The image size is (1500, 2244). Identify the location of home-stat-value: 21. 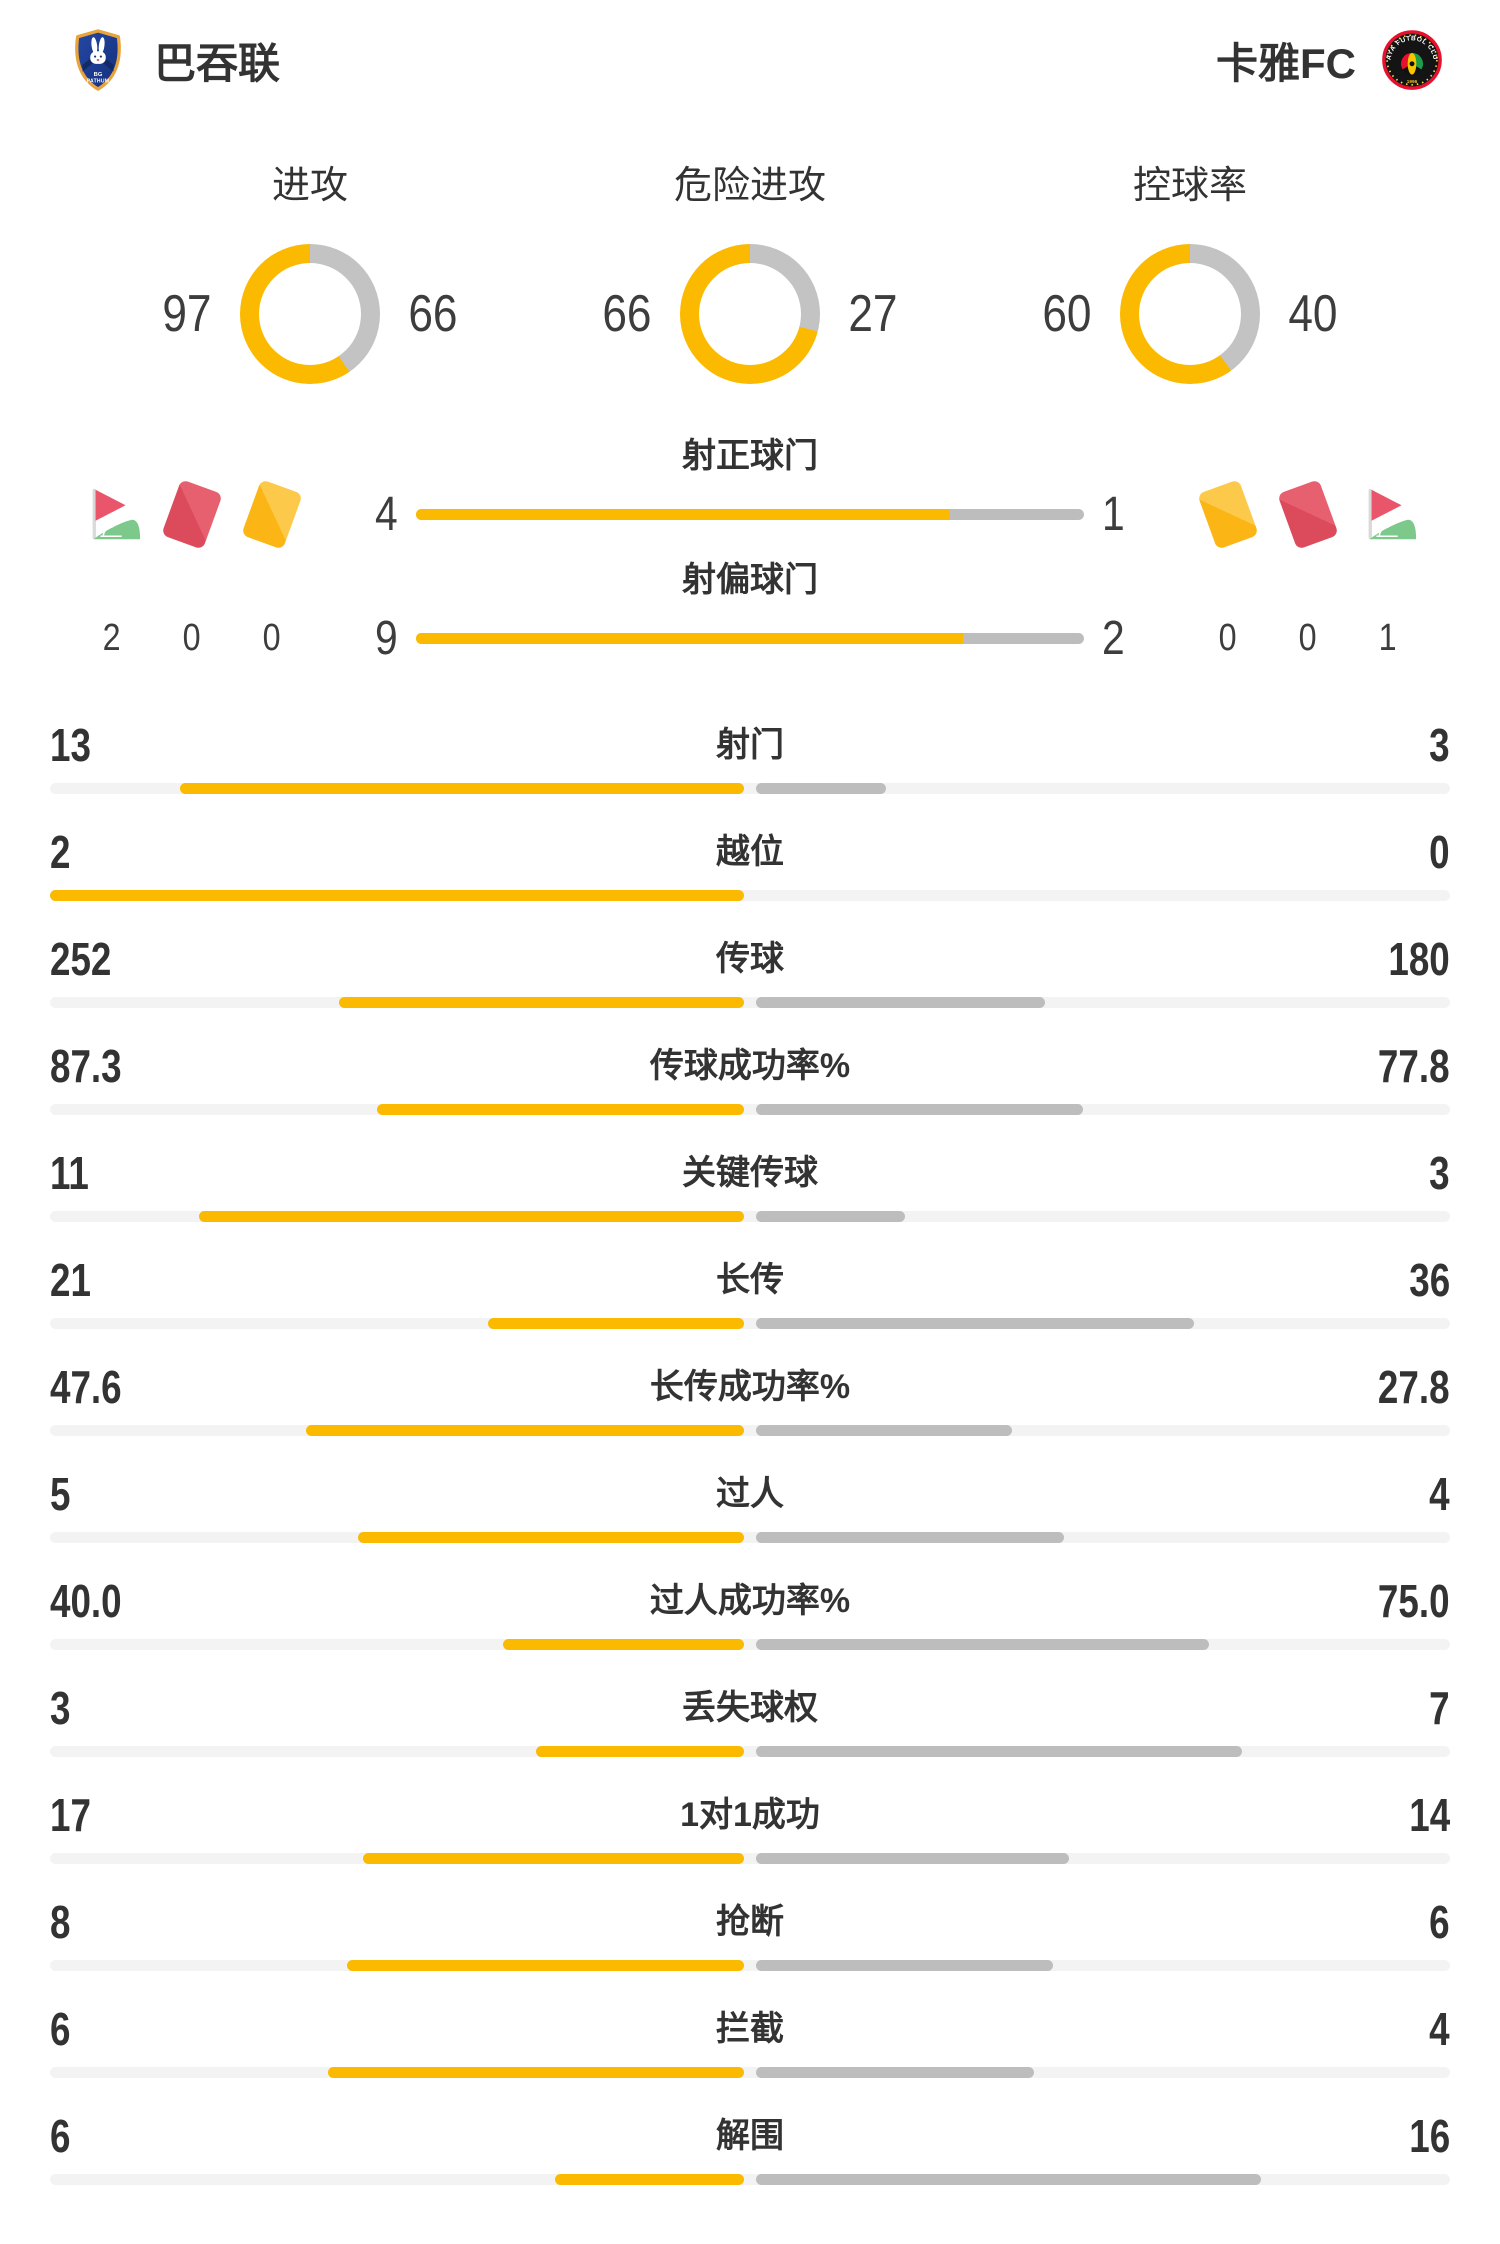
(70, 1280).